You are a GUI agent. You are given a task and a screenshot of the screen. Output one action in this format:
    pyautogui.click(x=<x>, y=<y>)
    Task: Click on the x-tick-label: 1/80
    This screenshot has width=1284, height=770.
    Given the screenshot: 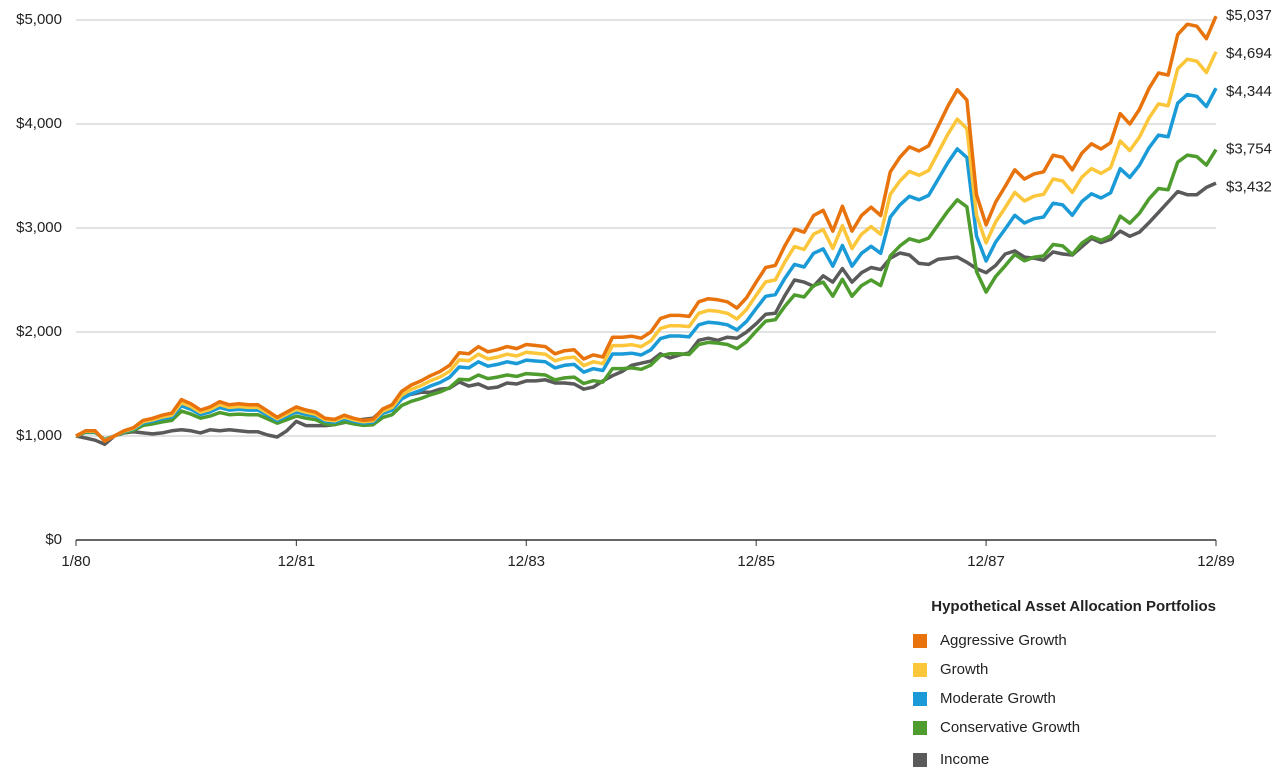 What is the action you would take?
    pyautogui.click(x=75, y=561)
    